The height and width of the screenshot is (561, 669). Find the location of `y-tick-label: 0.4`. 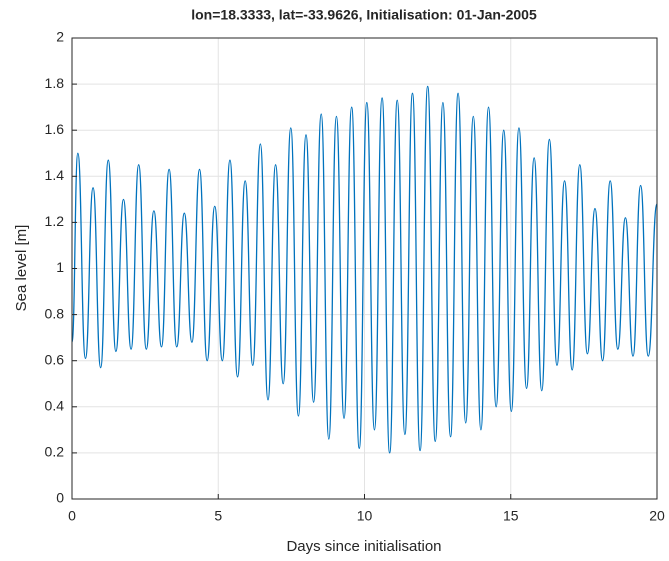

y-tick-label: 0.4 is located at coordinates (55, 406).